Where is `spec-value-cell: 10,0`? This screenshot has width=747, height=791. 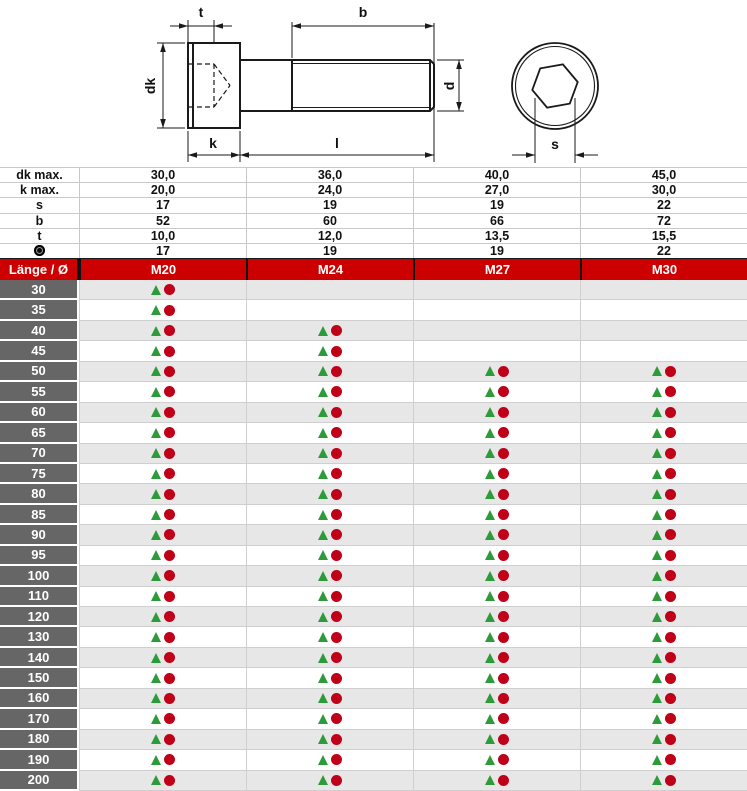 spec-value-cell: 10,0 is located at coordinates (162, 235).